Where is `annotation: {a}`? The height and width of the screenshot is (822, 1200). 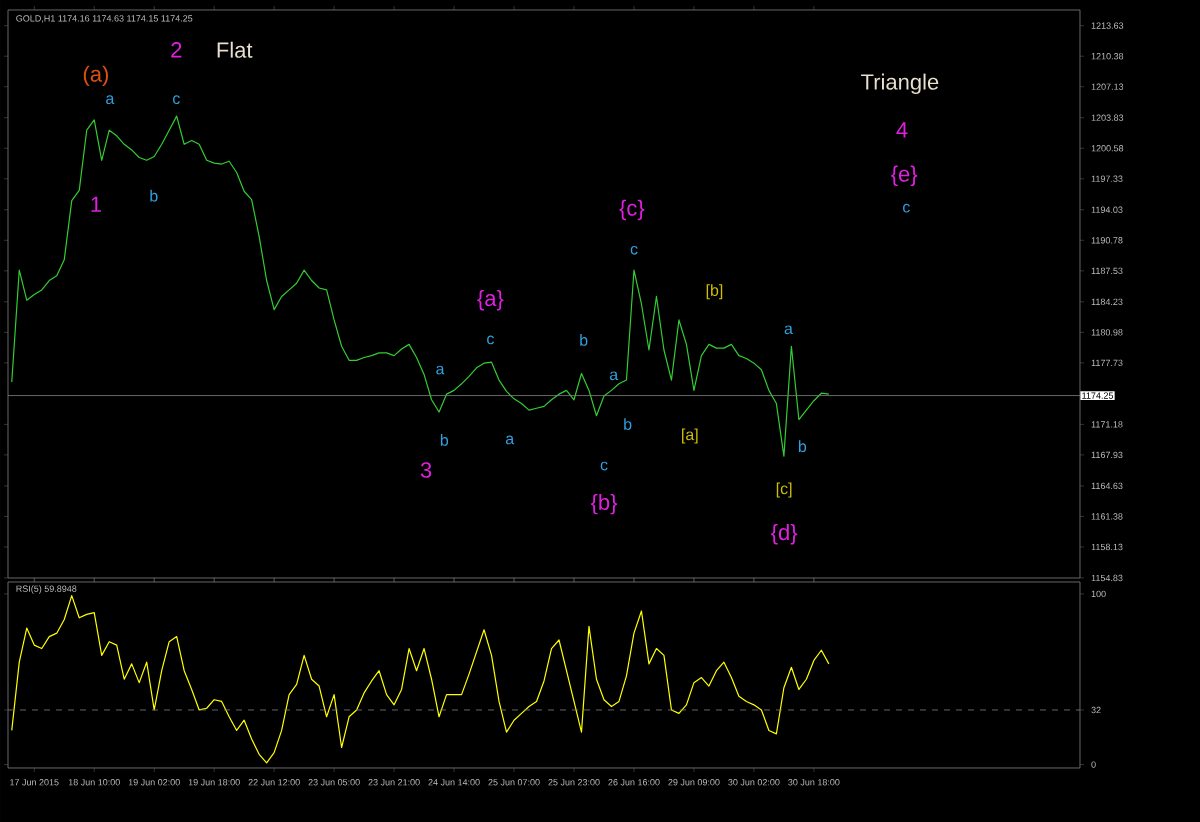 annotation: {a} is located at coordinates (490, 300).